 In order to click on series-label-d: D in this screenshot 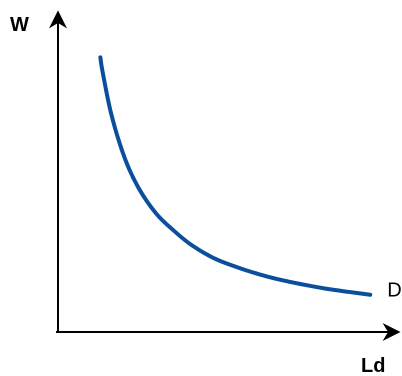, I will do `click(394, 291)`.